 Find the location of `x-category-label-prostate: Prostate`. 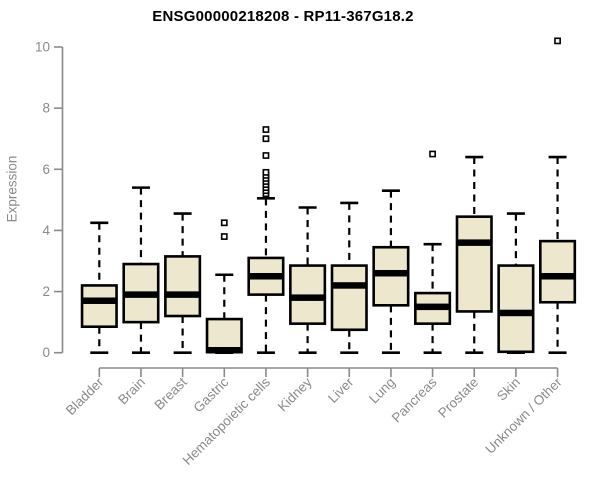

x-category-label-prostate: Prostate is located at coordinates (458, 398).